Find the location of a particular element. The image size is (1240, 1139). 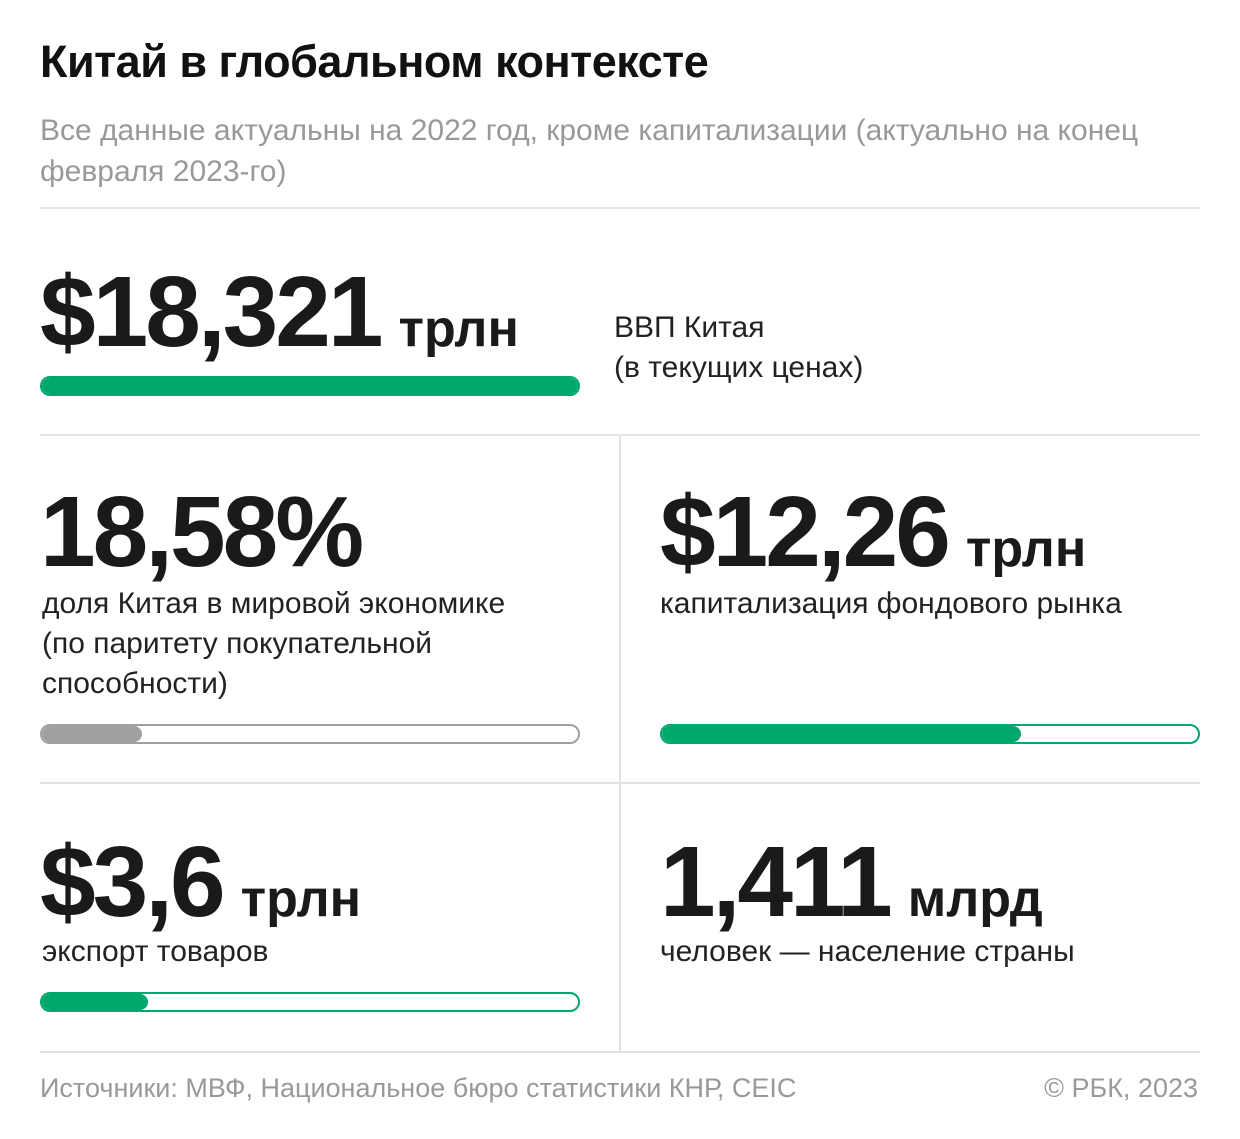

page-title: Китай в глобальном контексте is located at coordinates (374, 61).